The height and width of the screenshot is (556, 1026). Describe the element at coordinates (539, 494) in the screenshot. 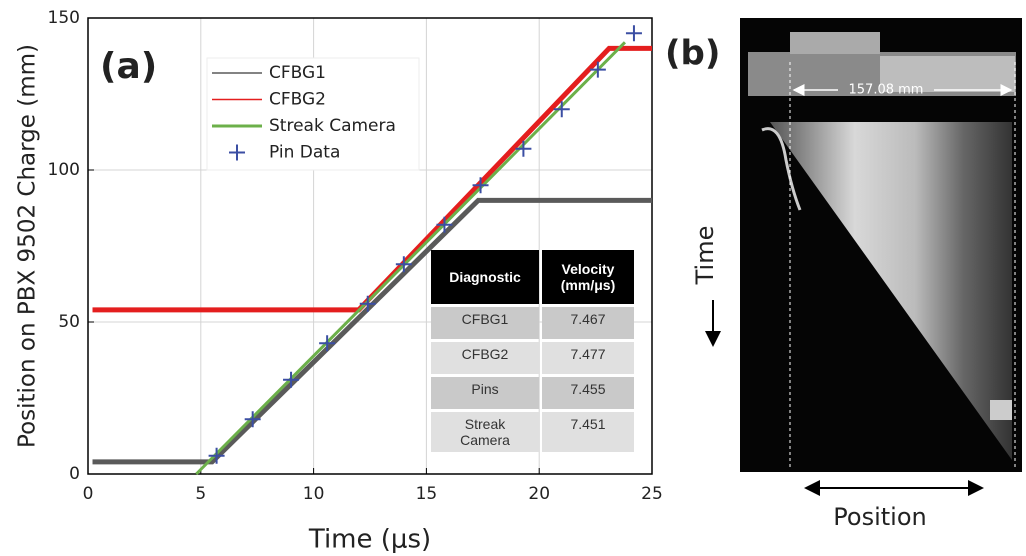

I see `x-tick-label: 20` at that location.